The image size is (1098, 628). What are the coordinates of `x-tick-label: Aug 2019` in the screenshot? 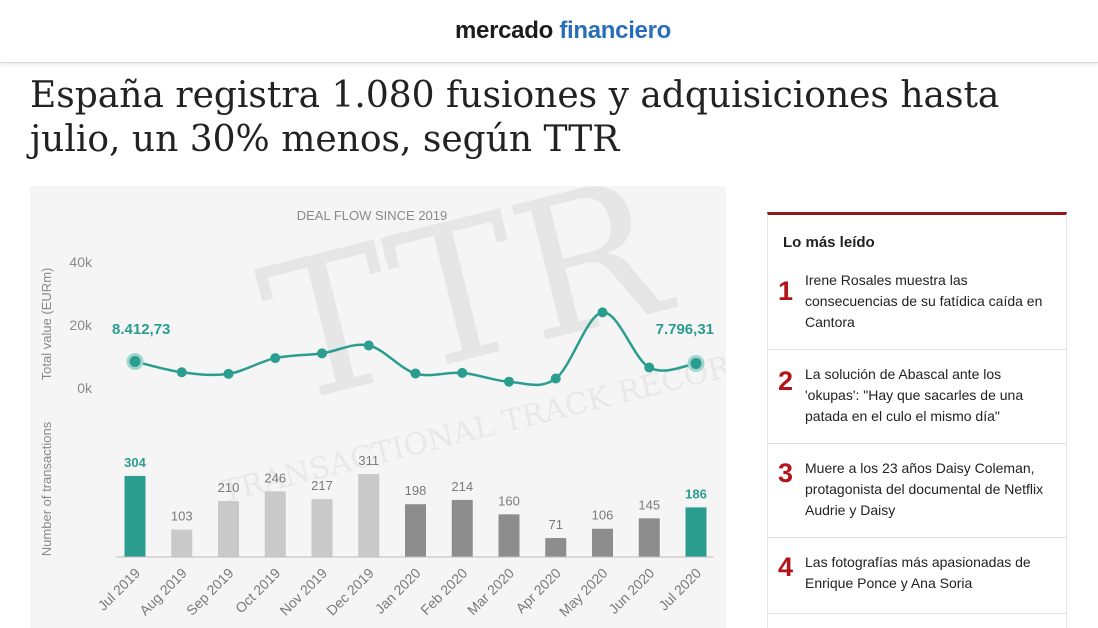 It's located at (163, 592).